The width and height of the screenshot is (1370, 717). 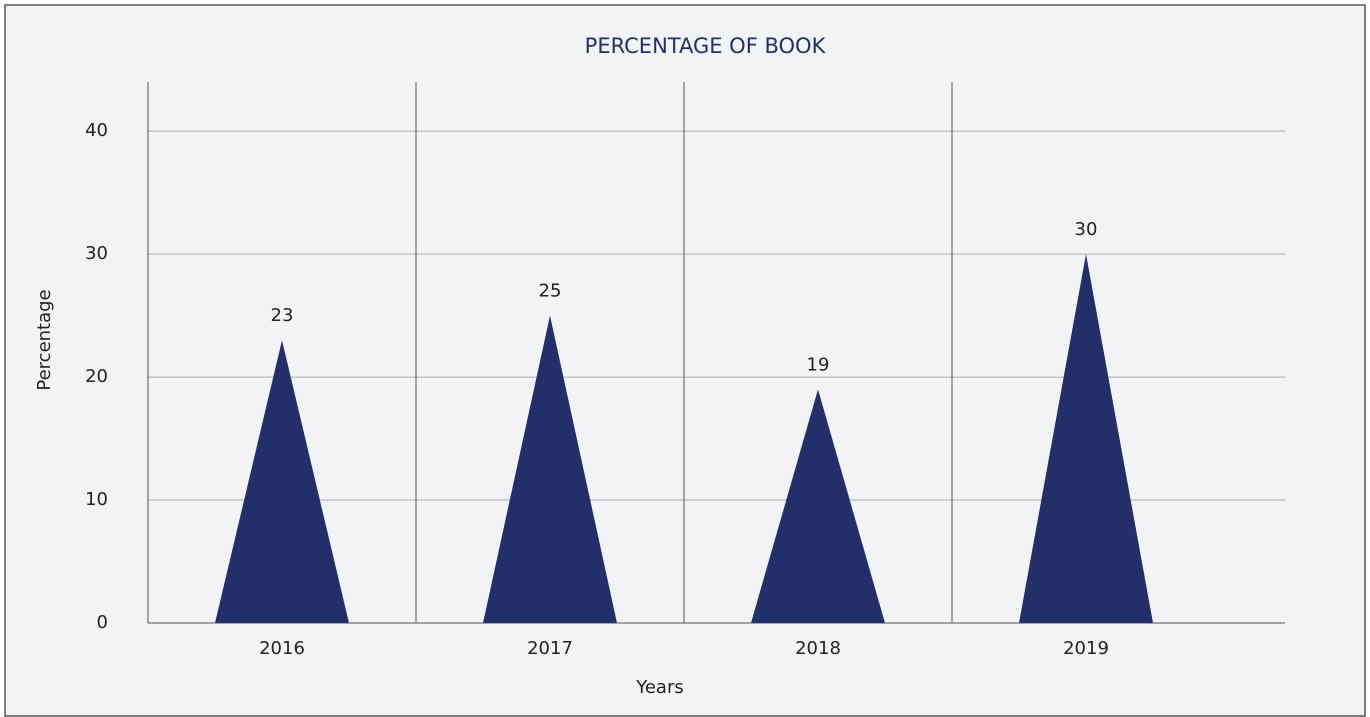 I want to click on y-tick-label: 40, so click(x=96, y=130).